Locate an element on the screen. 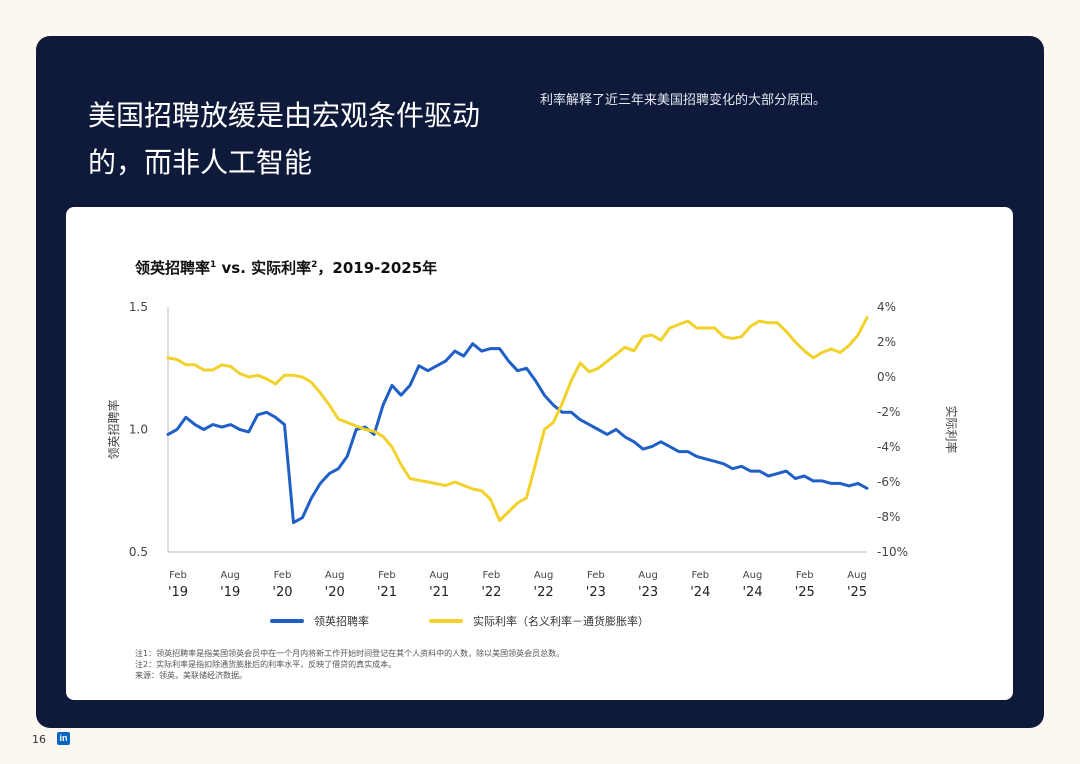 The height and width of the screenshot is (764, 1080). right-tick-label: 2% is located at coordinates (886, 342).